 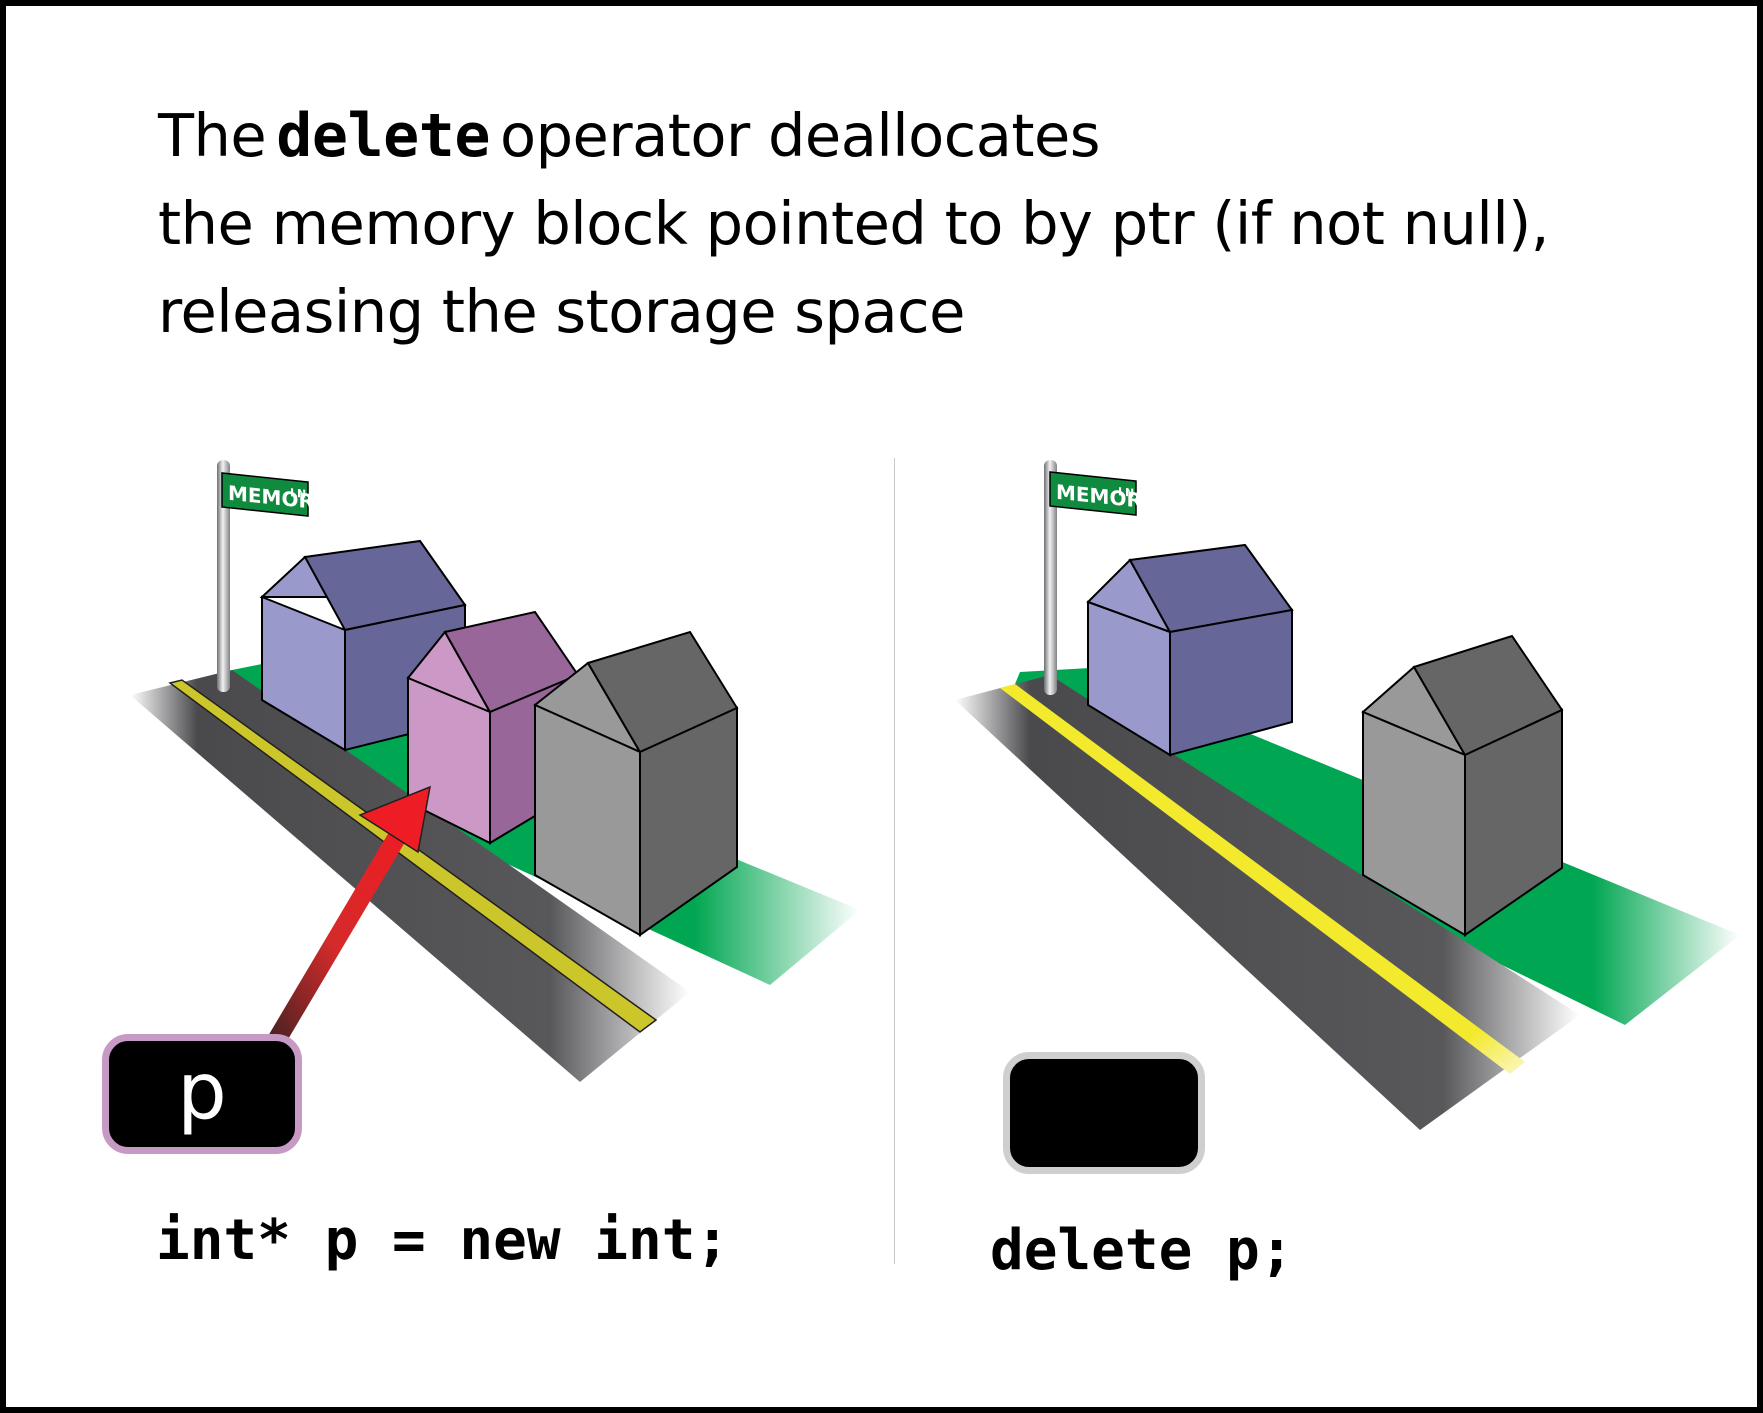 What do you see at coordinates (894, 861) in the screenshot?
I see `panel-divider` at bounding box center [894, 861].